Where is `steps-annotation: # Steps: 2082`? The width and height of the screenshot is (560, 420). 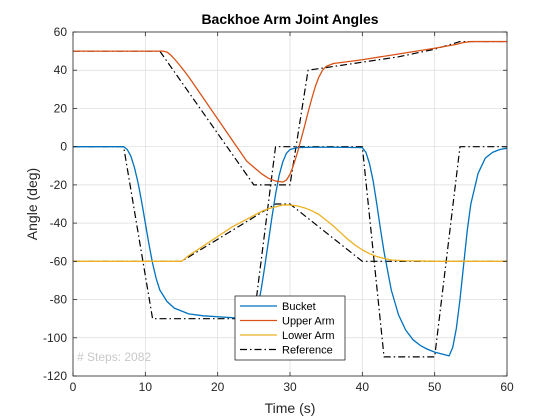 steps-annotation: # Steps: 2082 is located at coordinates (114, 357).